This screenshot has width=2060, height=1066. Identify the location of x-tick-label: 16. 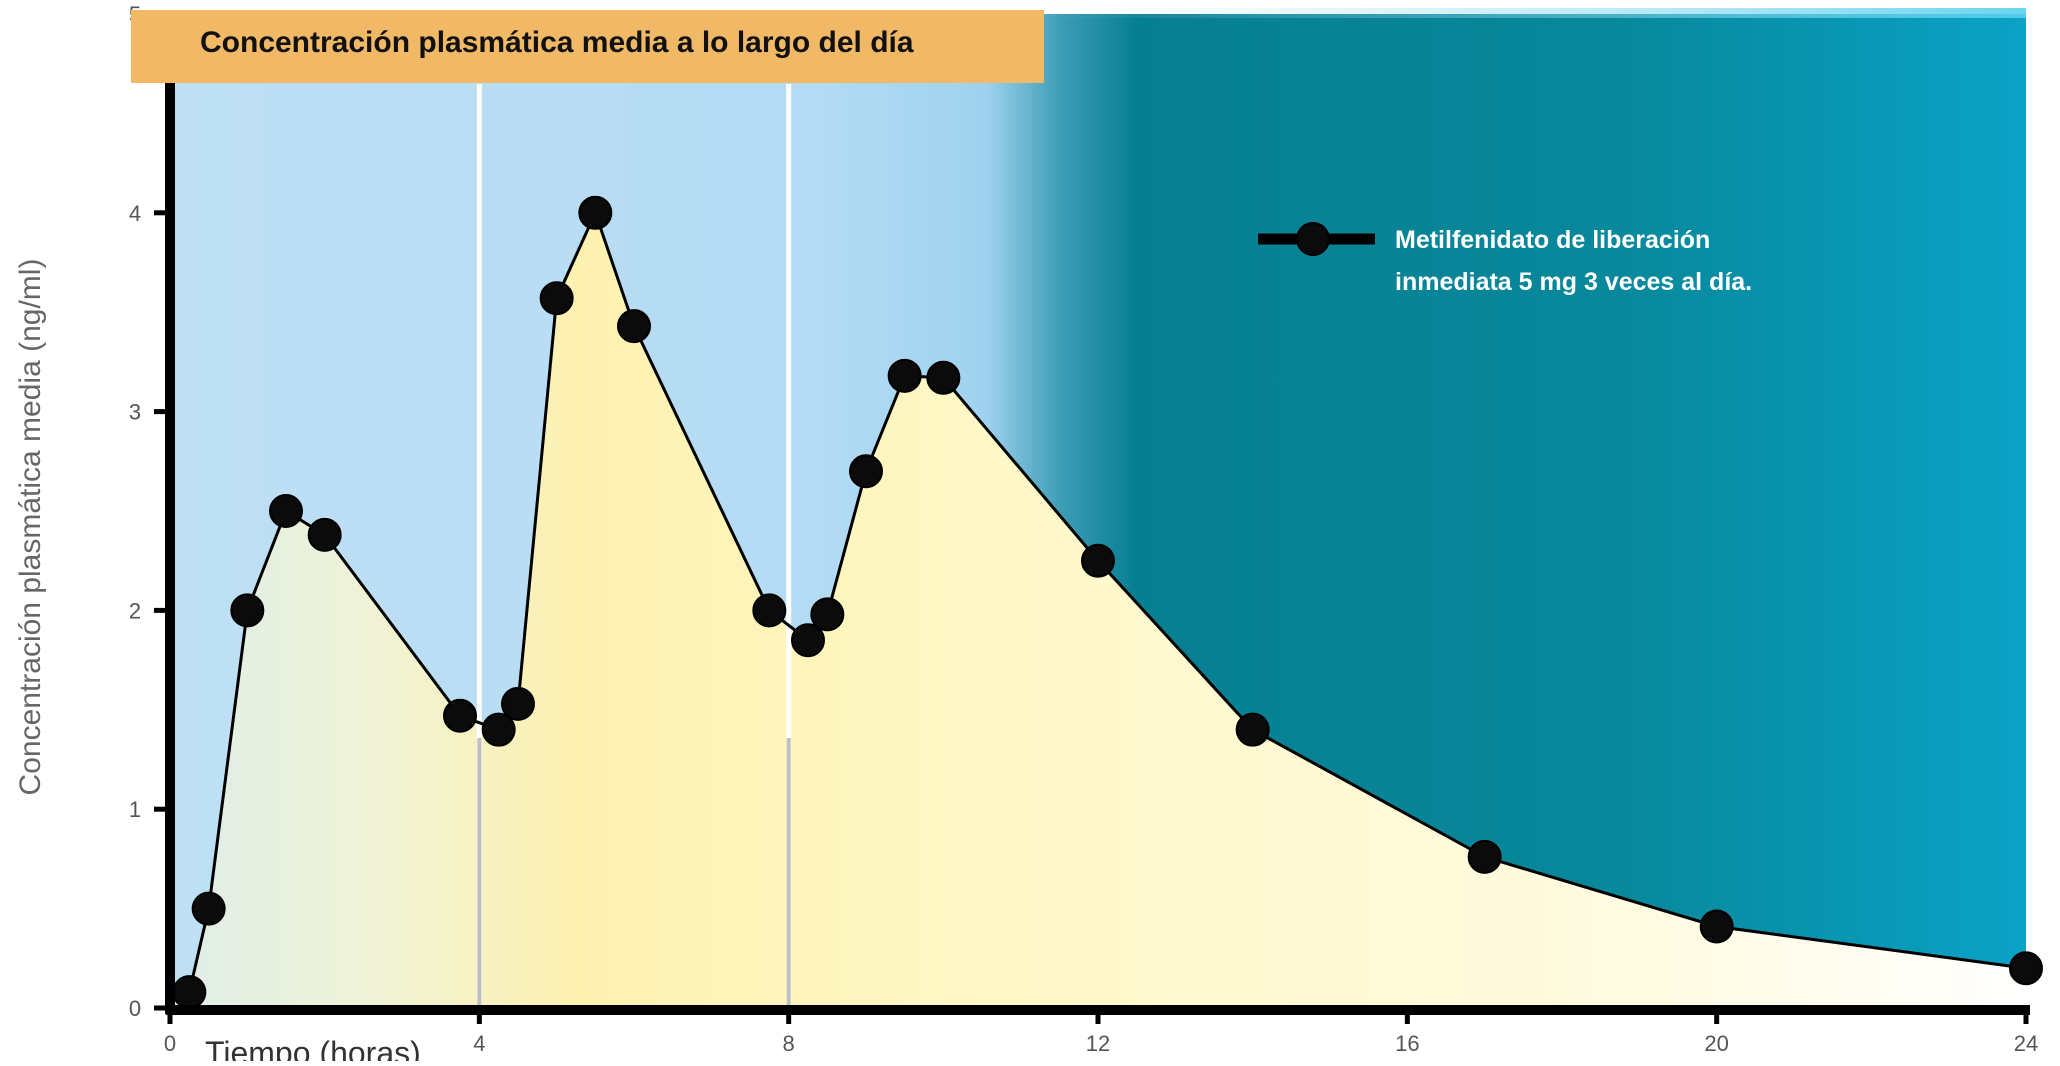
(1407, 1043).